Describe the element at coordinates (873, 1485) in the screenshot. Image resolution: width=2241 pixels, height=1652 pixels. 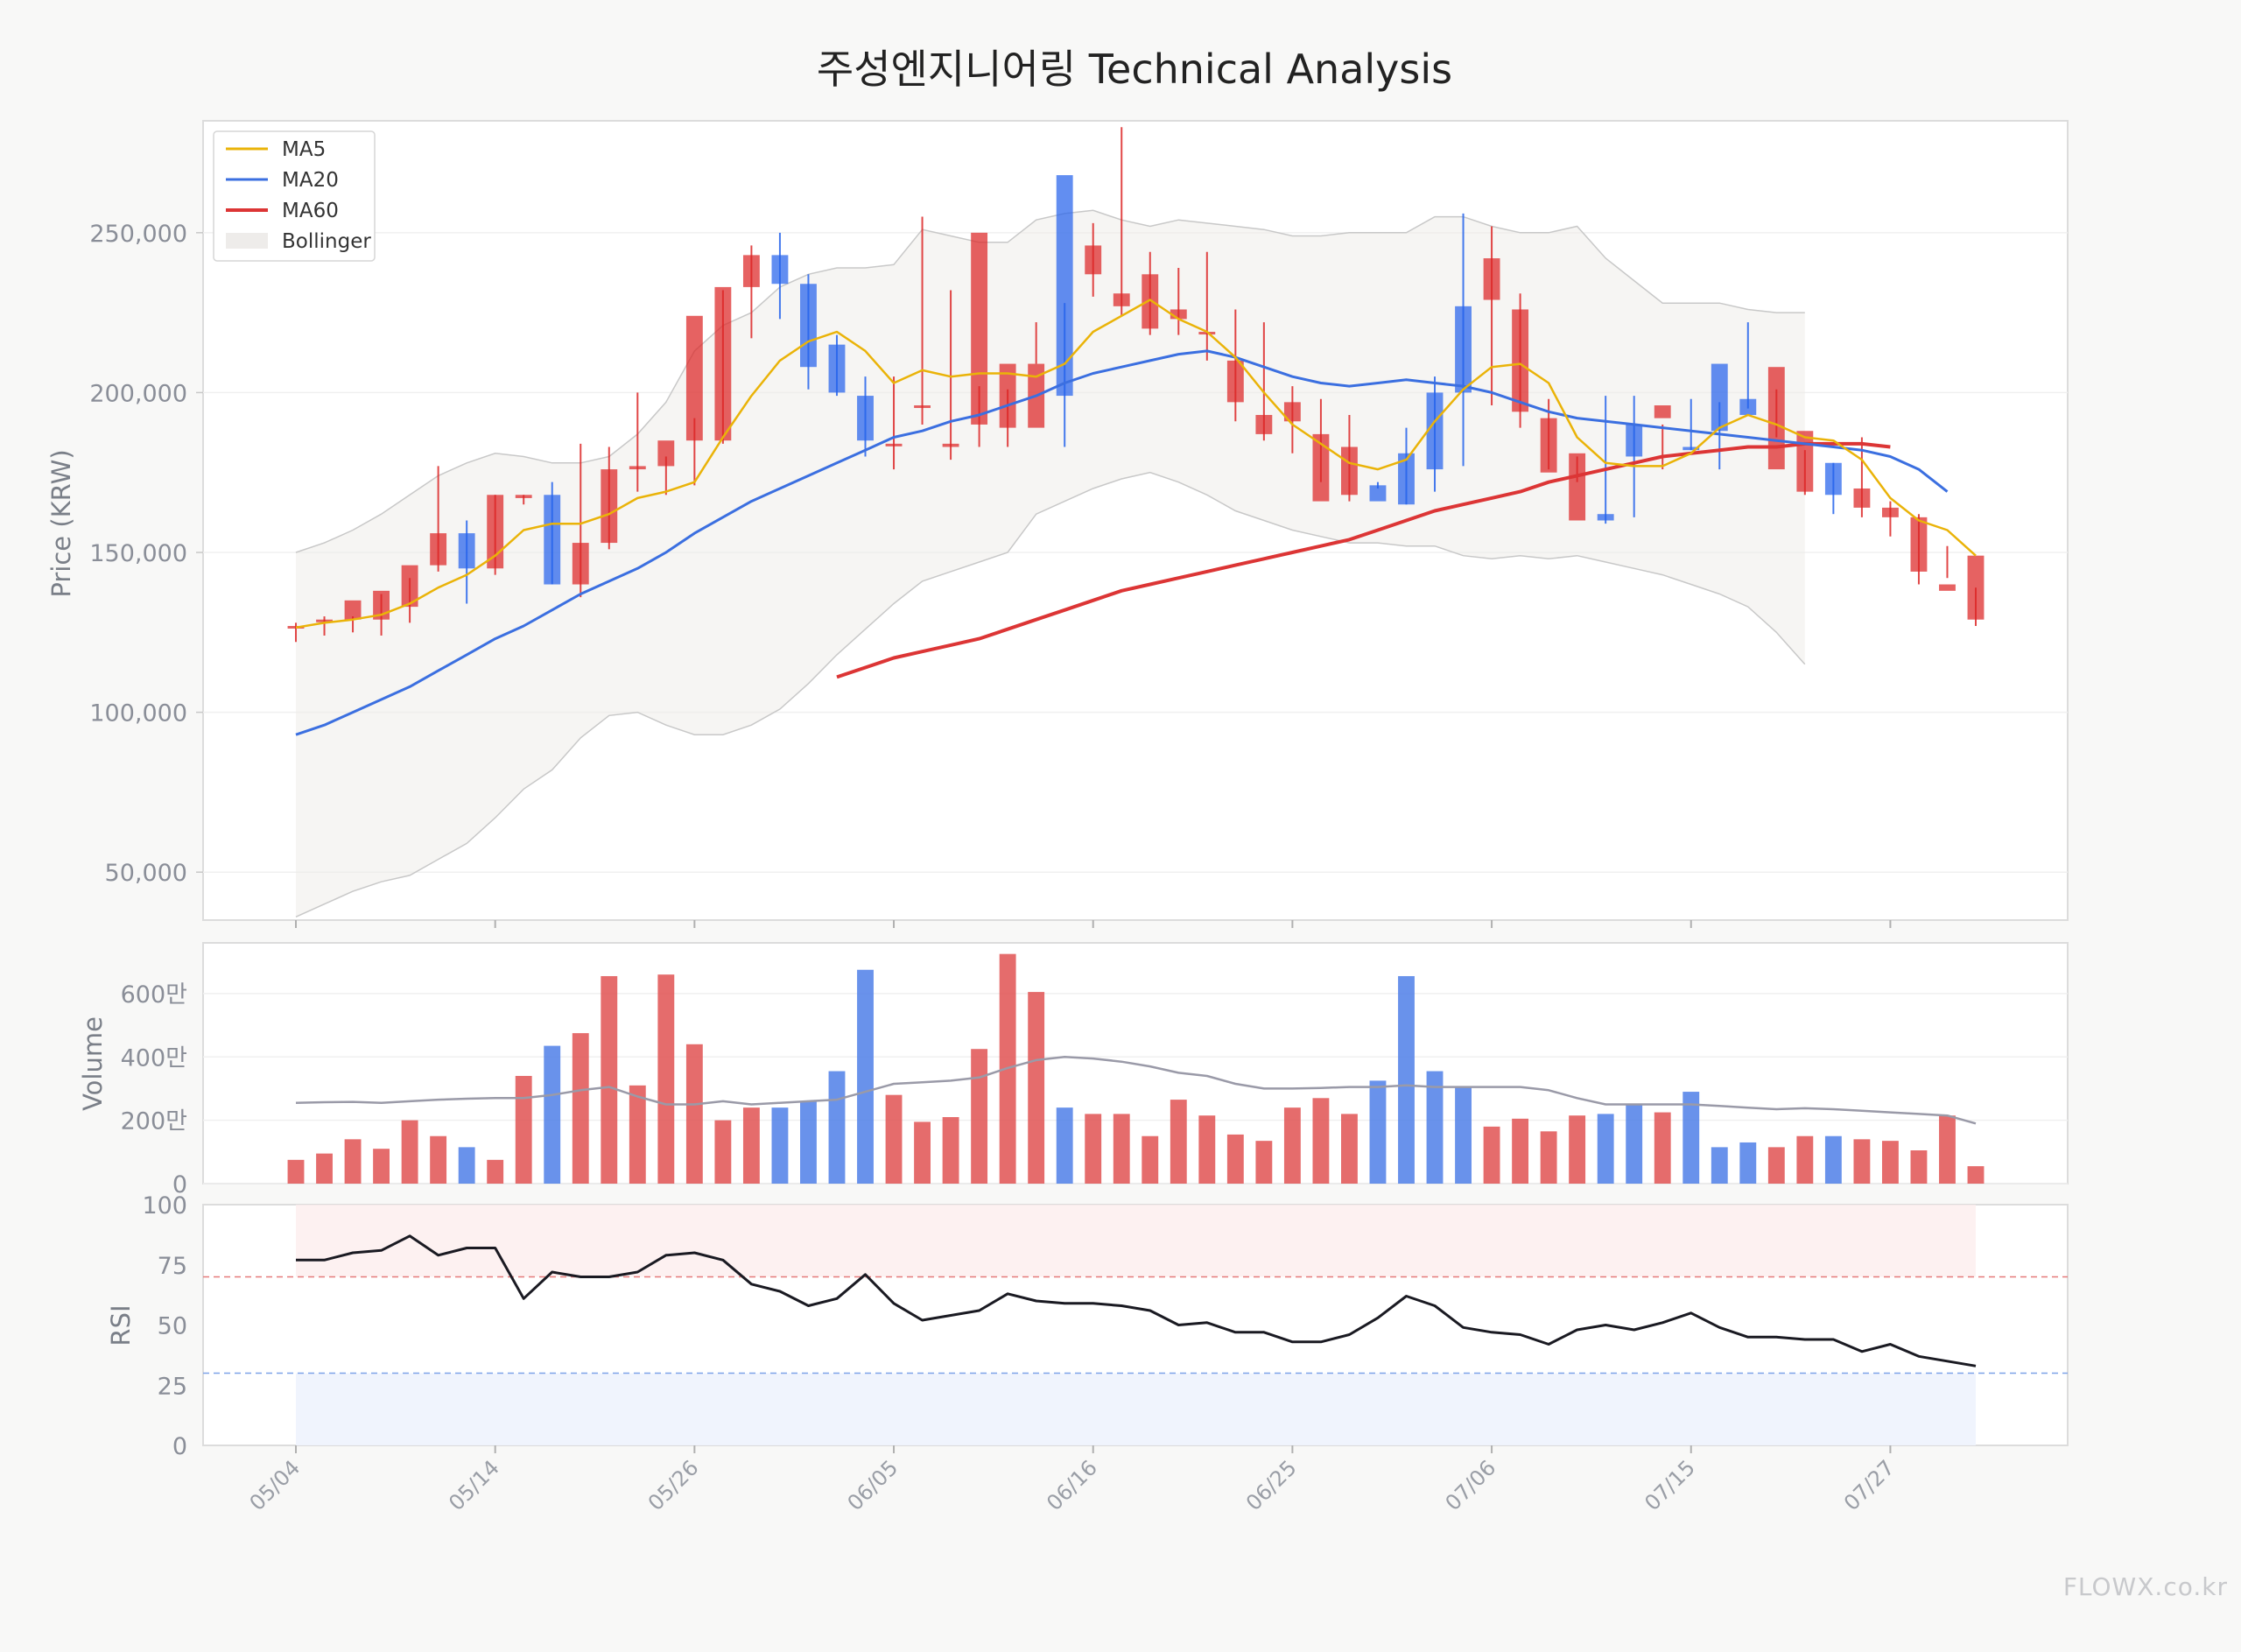
I see `x-tick-label: 06/05` at that location.